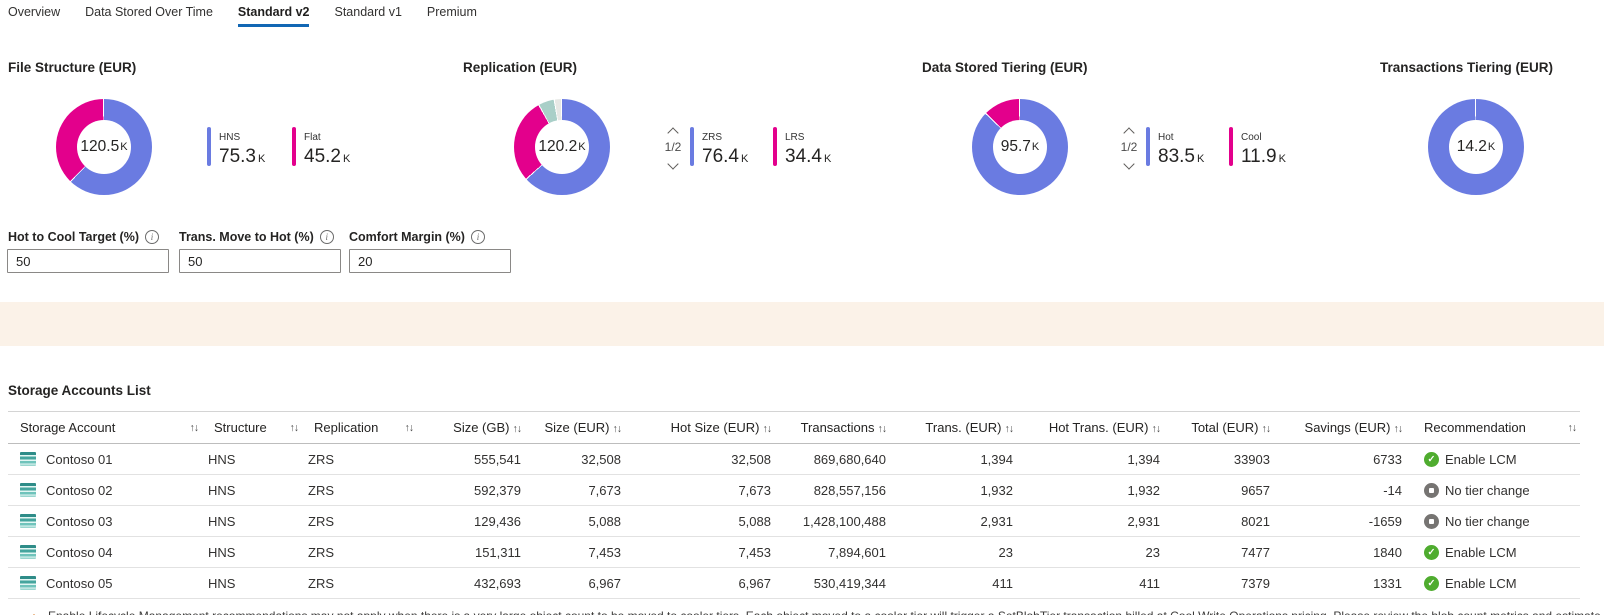 The width and height of the screenshot is (1604, 615). Describe the element at coordinates (365, 427) in the screenshot. I see `column-header-replication: Replication ↑↓` at that location.